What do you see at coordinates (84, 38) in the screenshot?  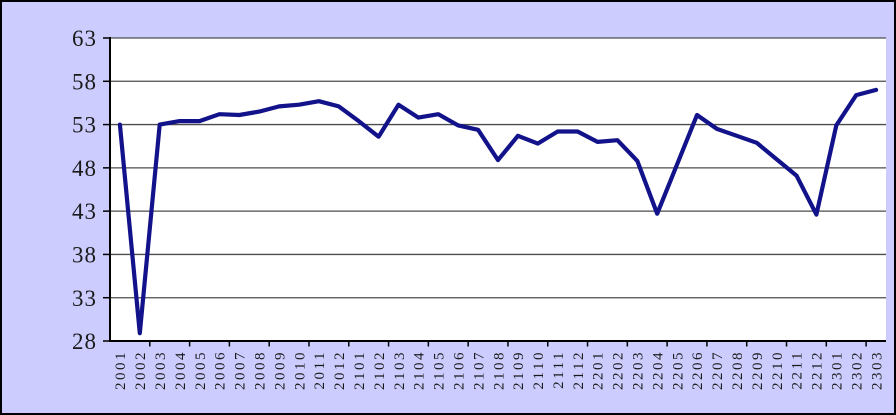 I see `y-tick-label: 63` at bounding box center [84, 38].